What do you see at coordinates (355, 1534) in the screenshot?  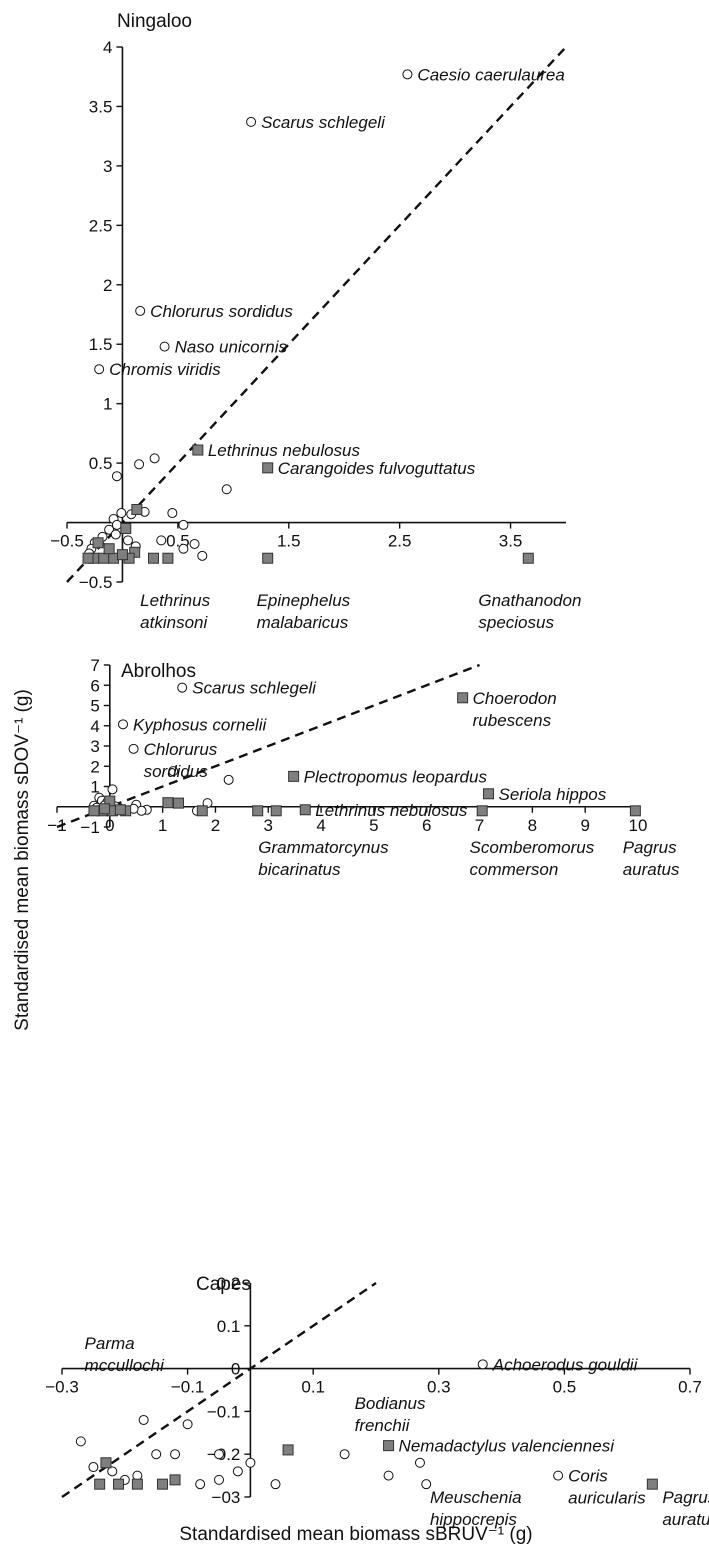 I see `x-axis-label: Standardised mean biomass sBRUV⁻¹ (g)` at bounding box center [355, 1534].